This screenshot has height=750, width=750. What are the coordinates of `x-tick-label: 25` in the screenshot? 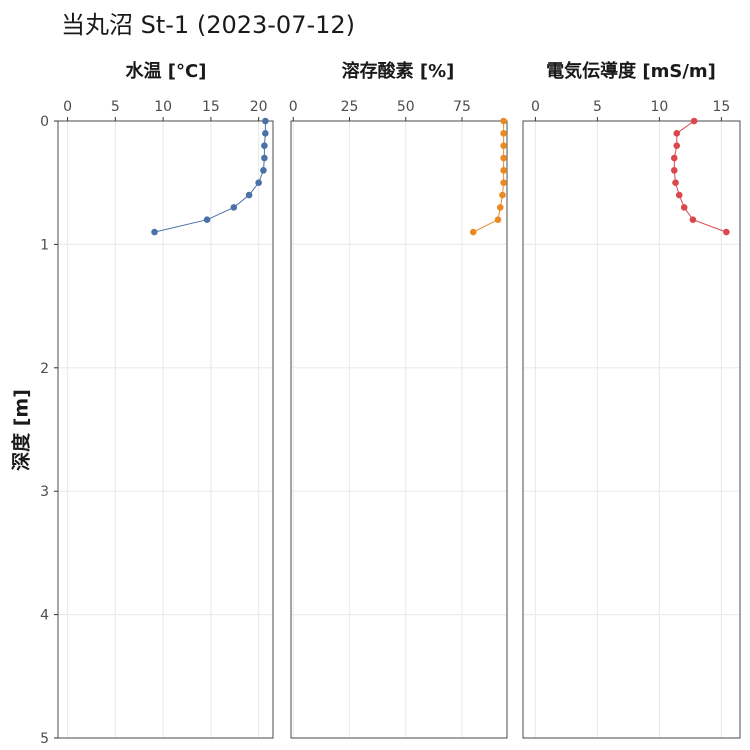 It's located at (350, 107).